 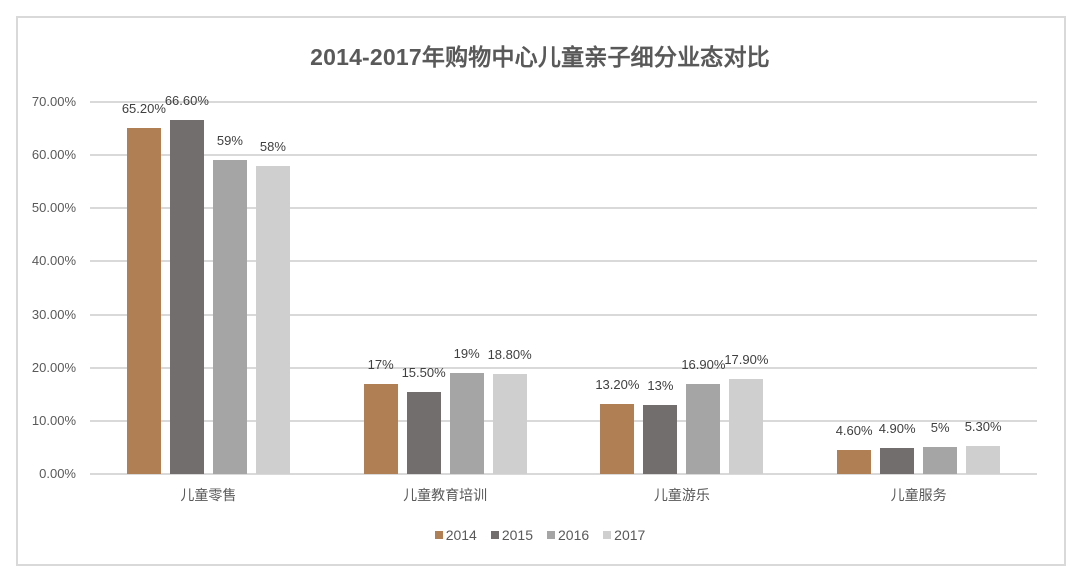 What do you see at coordinates (630, 535) in the screenshot?
I see `legend-label: 2017` at bounding box center [630, 535].